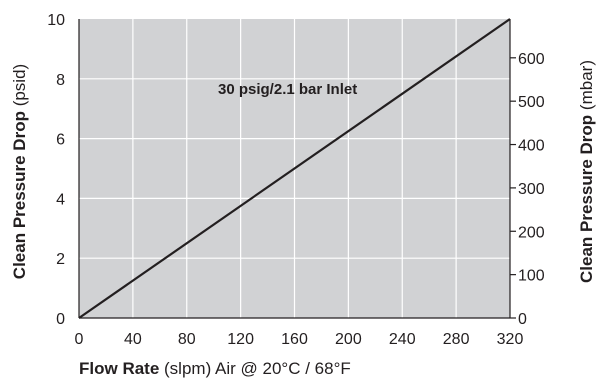  What do you see at coordinates (240, 339) in the screenshot?
I see `x-tick-label: 120` at bounding box center [240, 339].